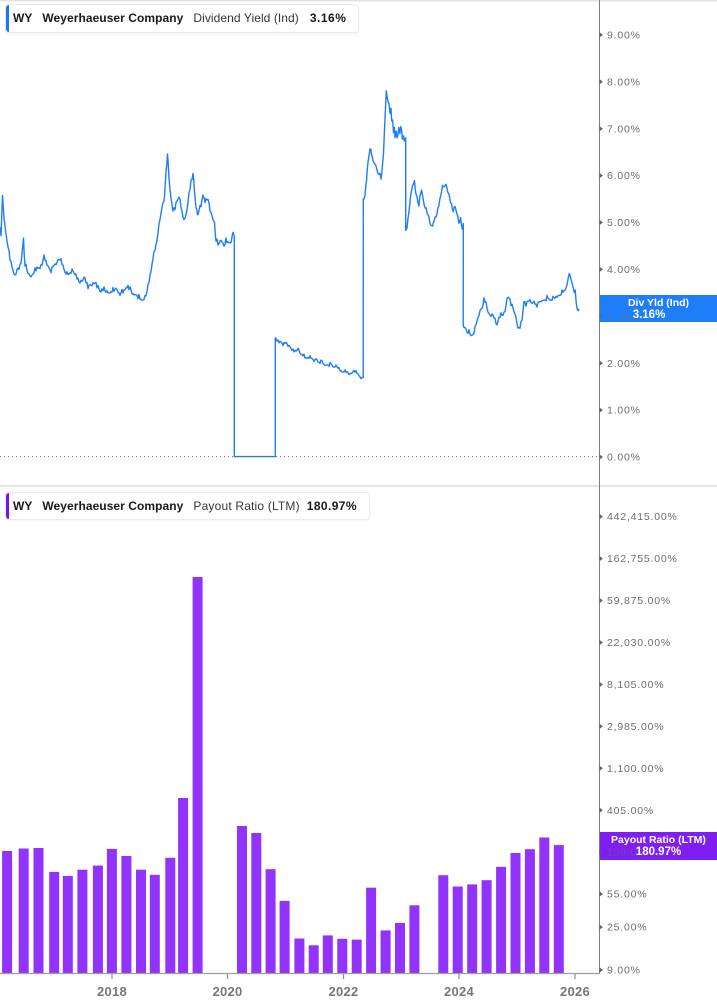  Describe the element at coordinates (627, 895) in the screenshot. I see `svg-text: 55.00%` at that location.